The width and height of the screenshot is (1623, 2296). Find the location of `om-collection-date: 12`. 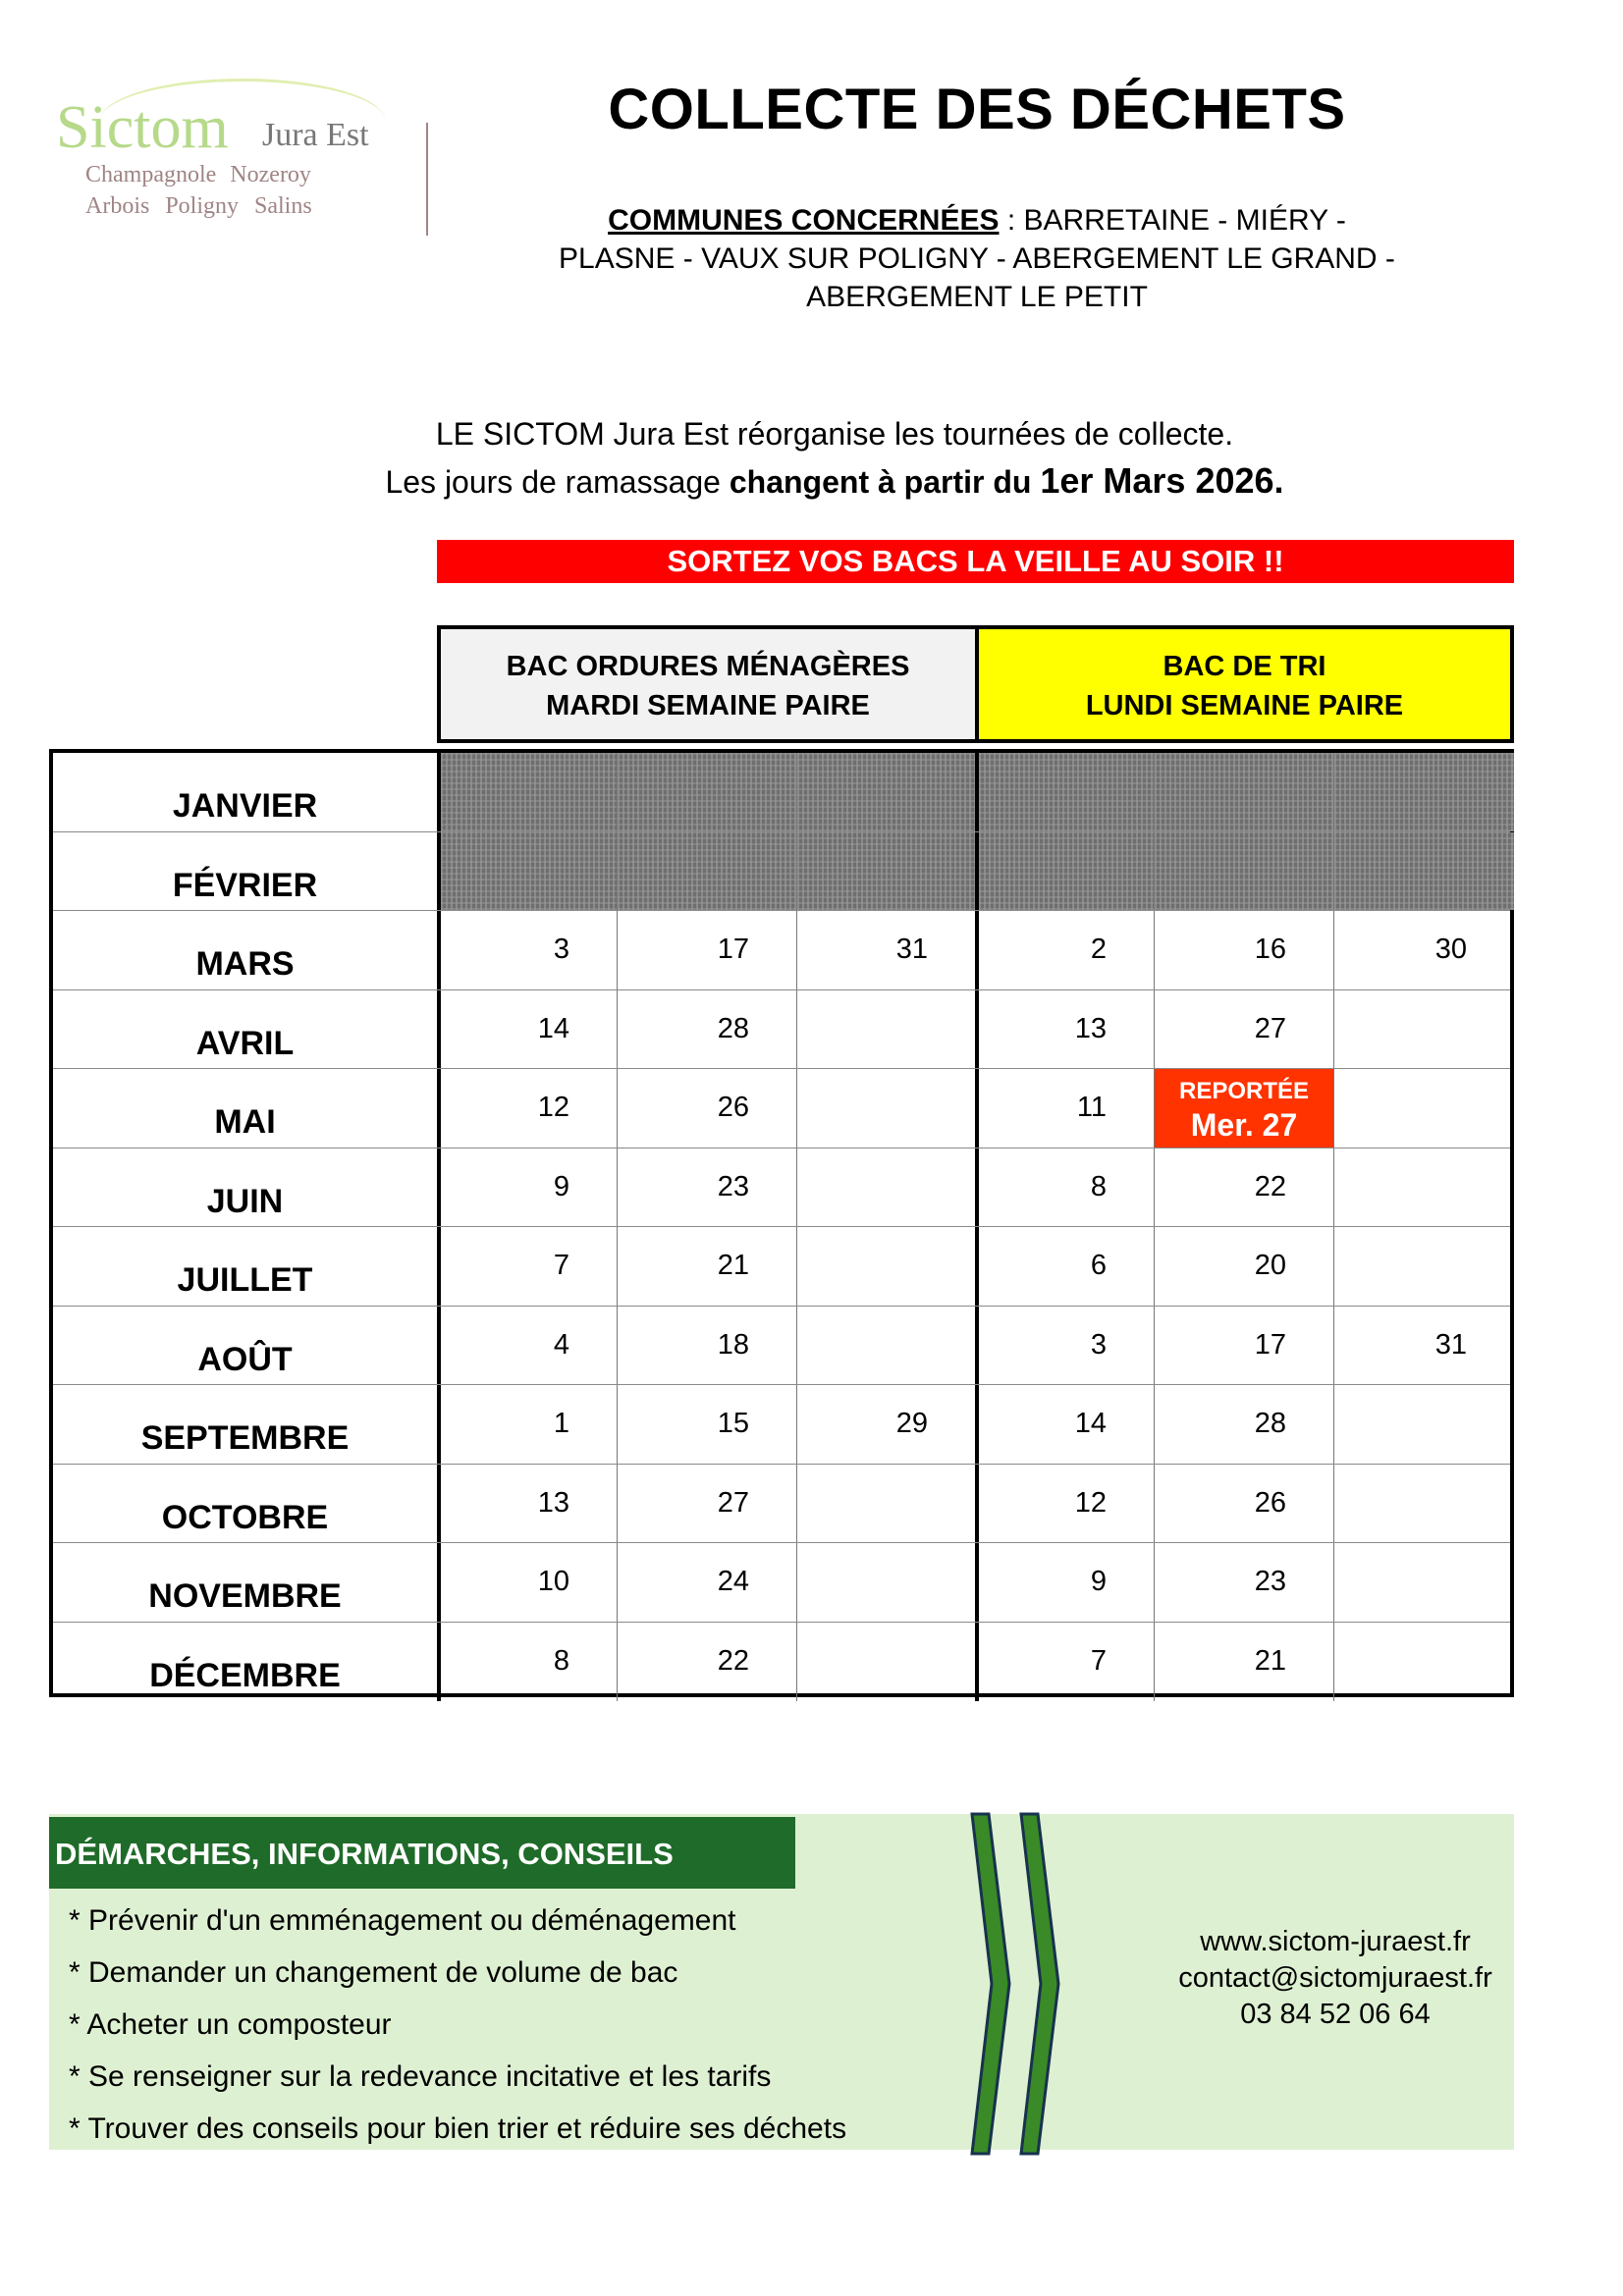

om-collection-date: 12 is located at coordinates (527, 1108).